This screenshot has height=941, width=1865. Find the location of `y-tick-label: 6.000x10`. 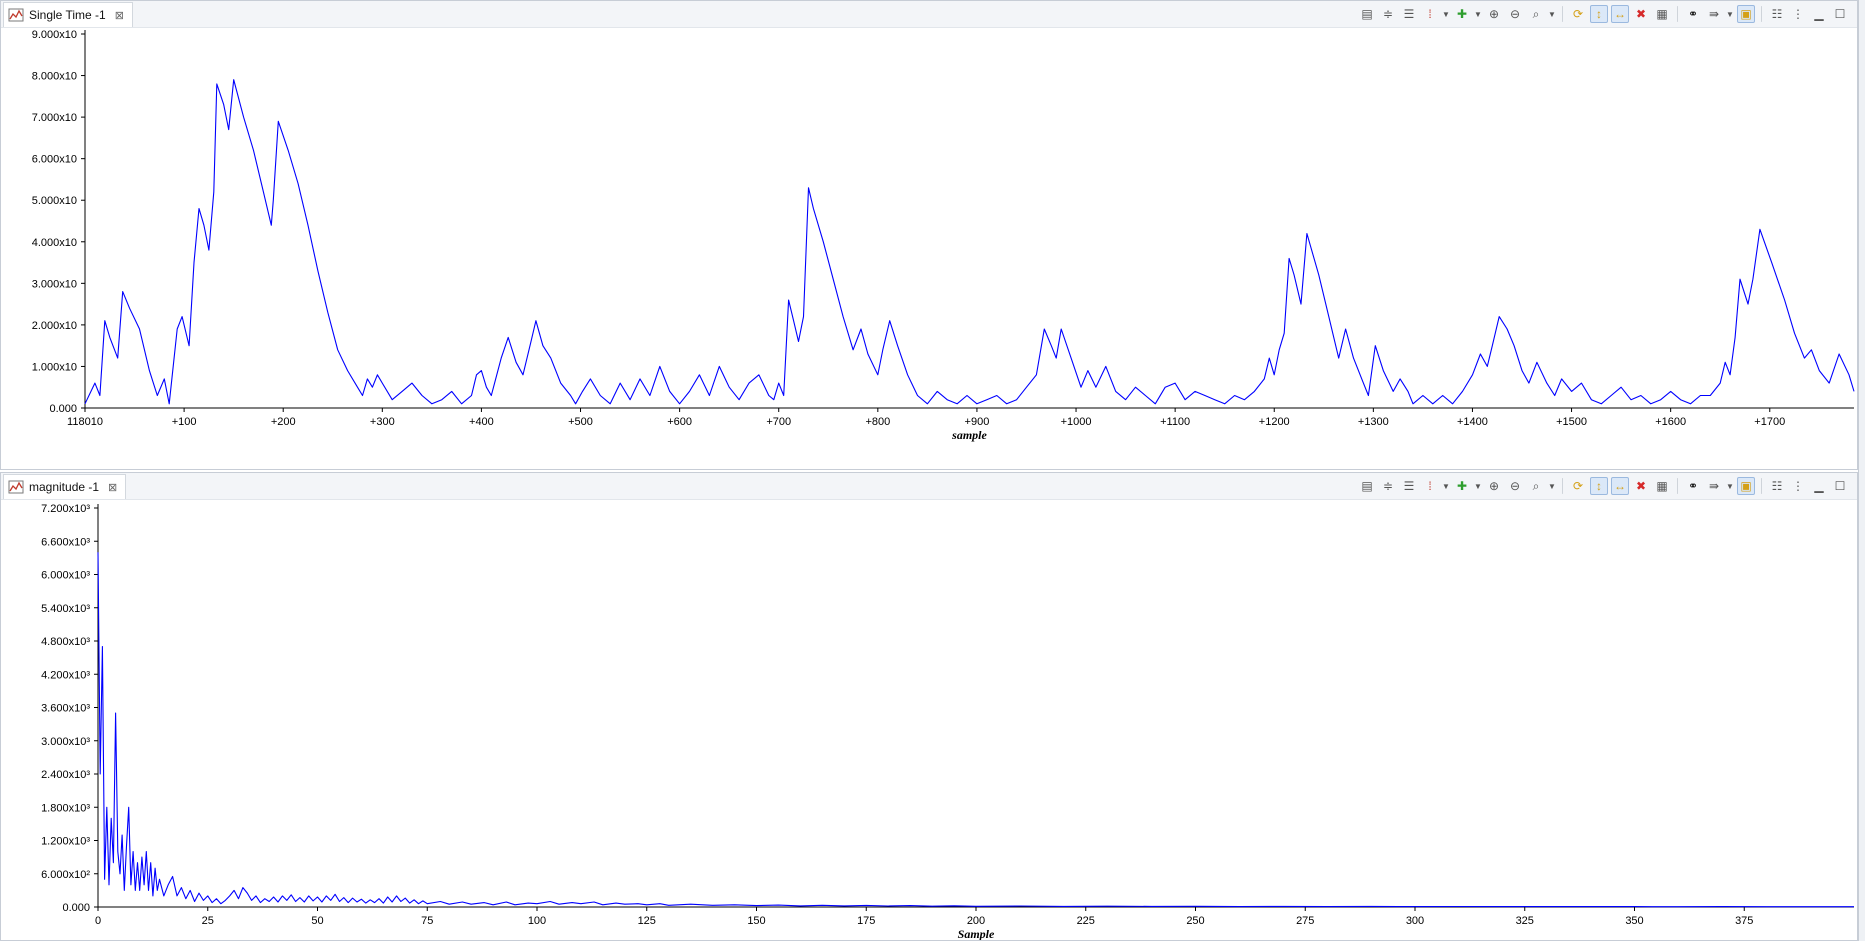

y-tick-label: 6.000x10 is located at coordinates (54, 160).